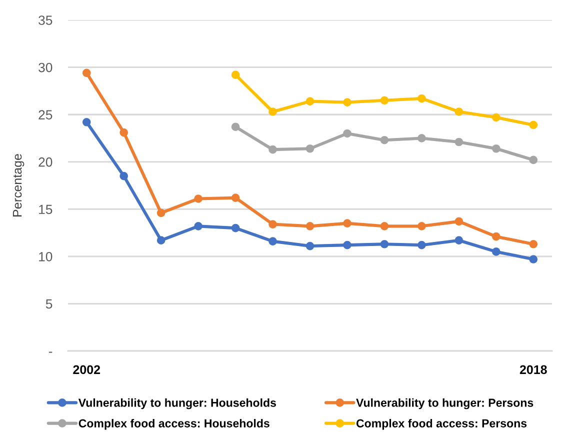  What do you see at coordinates (174, 424) in the screenshot?
I see `legend-label: Complex food access: Households` at bounding box center [174, 424].